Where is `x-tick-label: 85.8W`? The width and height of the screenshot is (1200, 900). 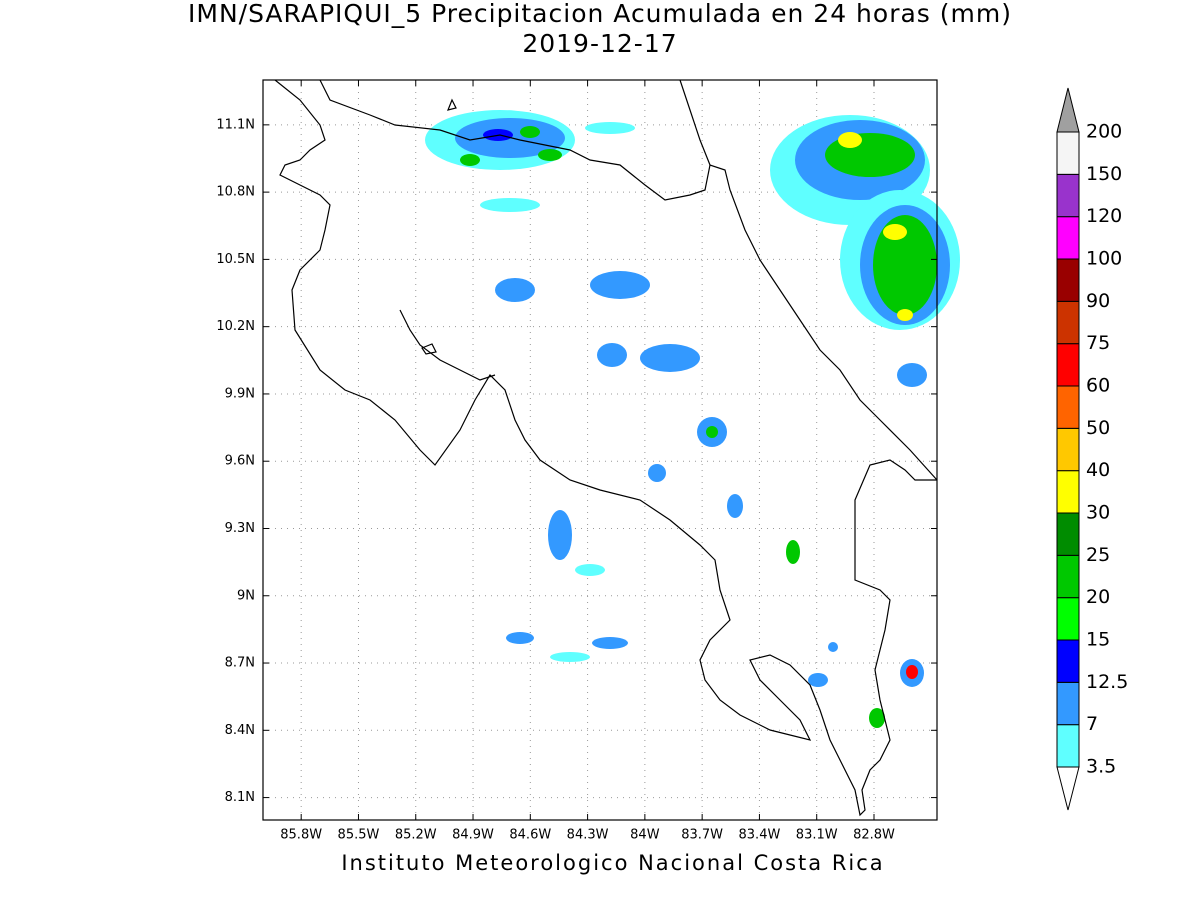
x-tick-label: 85.8W is located at coordinates (301, 835).